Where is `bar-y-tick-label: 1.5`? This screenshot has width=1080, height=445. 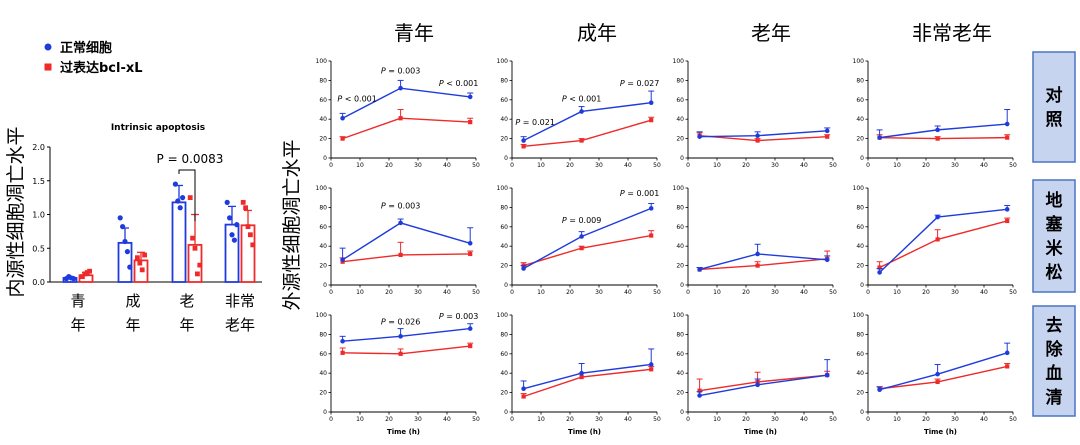
bar-y-tick-label: 1.5 is located at coordinates (38, 181).